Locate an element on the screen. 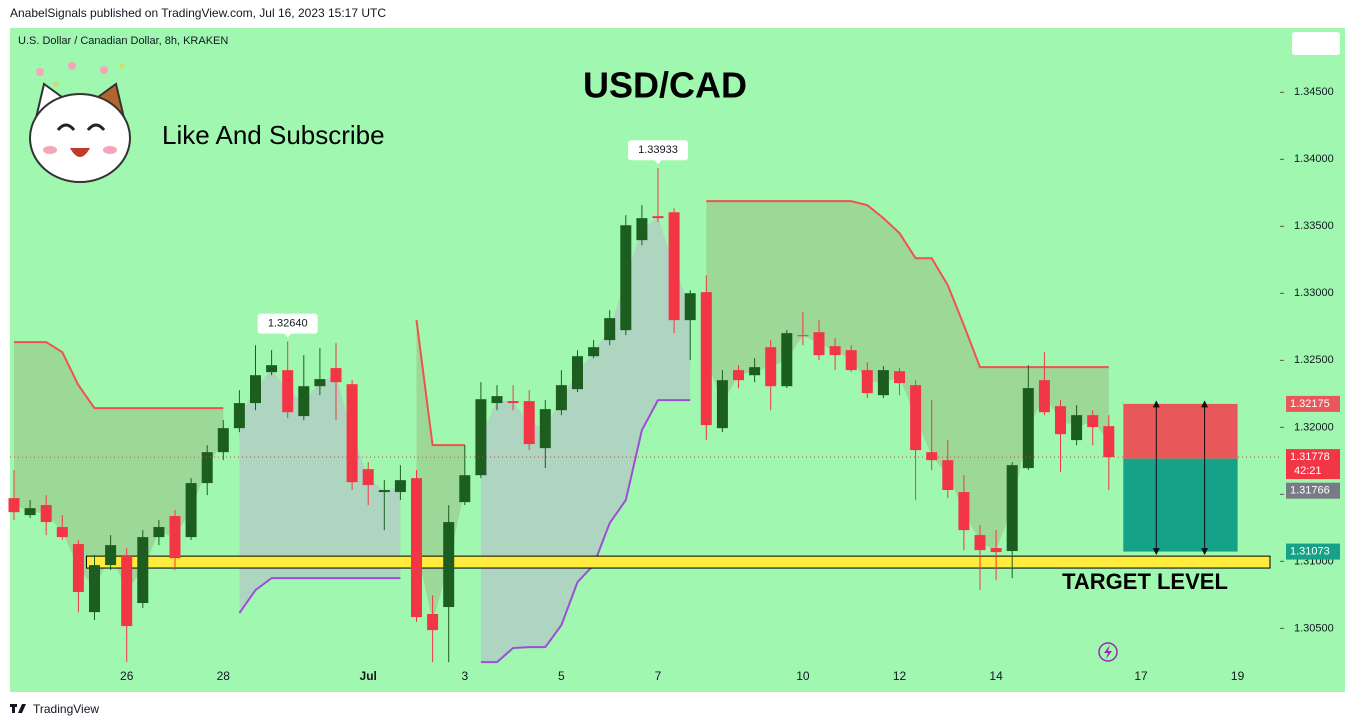 Image resolution: width=1355 pixels, height=727 pixels. stop-zone is located at coordinates (1180, 431).